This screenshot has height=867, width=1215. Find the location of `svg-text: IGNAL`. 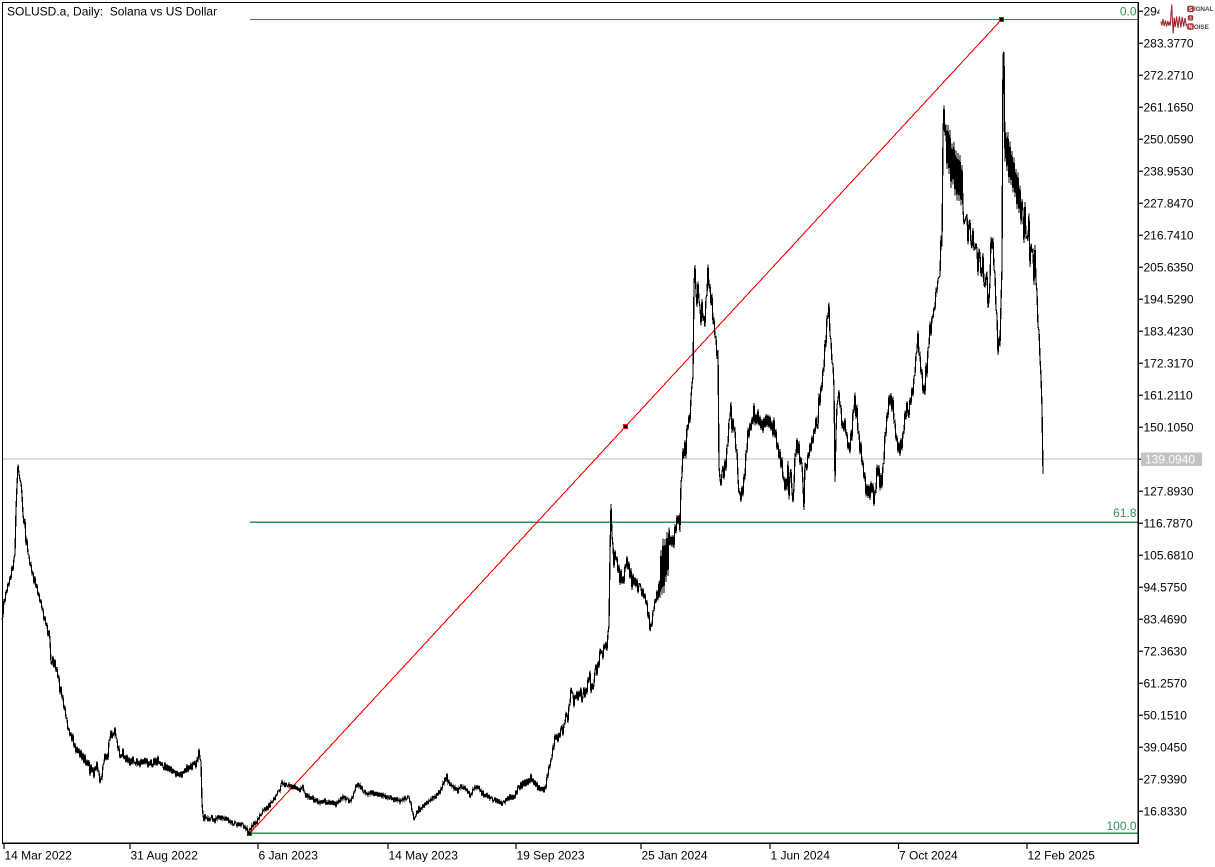

svg-text: IGNAL is located at coordinates (1204, 9).